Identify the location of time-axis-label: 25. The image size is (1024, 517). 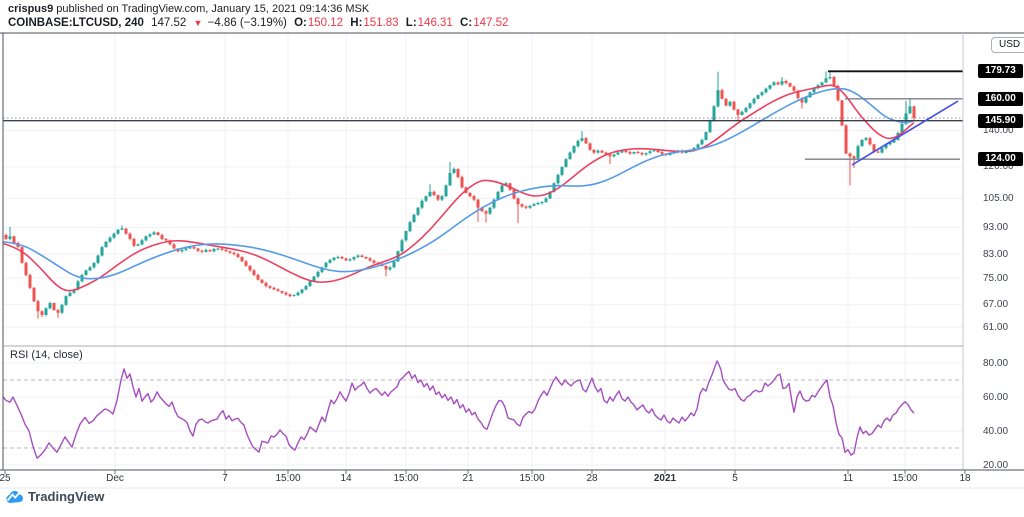
(5, 478).